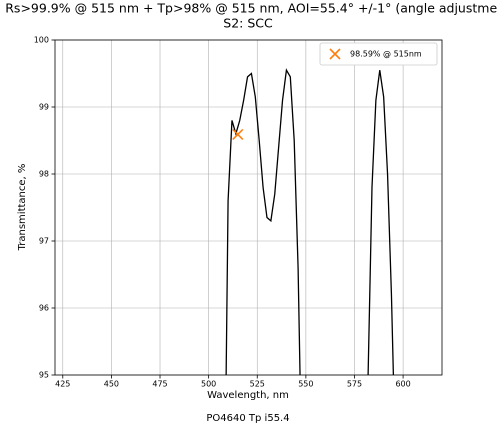  What do you see at coordinates (208, 384) in the screenshot?
I see `x-tick-label: 500` at bounding box center [208, 384].